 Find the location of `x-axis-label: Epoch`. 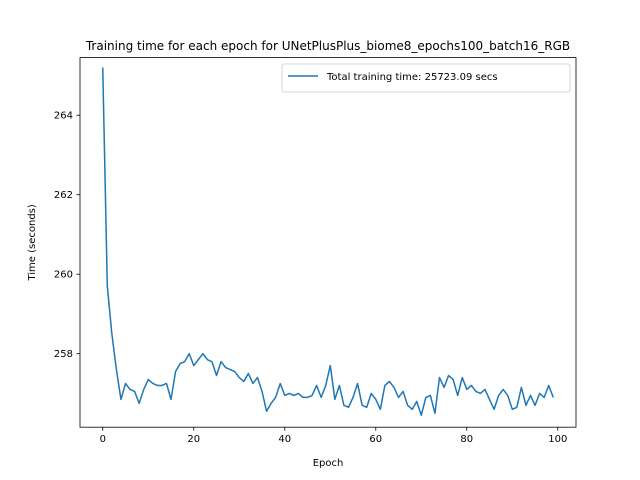

x-axis-label: Epoch is located at coordinates (328, 463).